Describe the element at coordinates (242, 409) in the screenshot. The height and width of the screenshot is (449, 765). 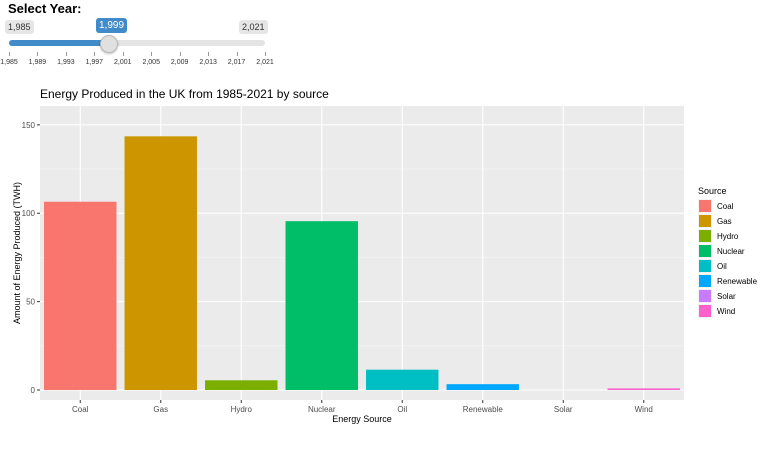
I see `x-tick-label: Hydro` at that location.